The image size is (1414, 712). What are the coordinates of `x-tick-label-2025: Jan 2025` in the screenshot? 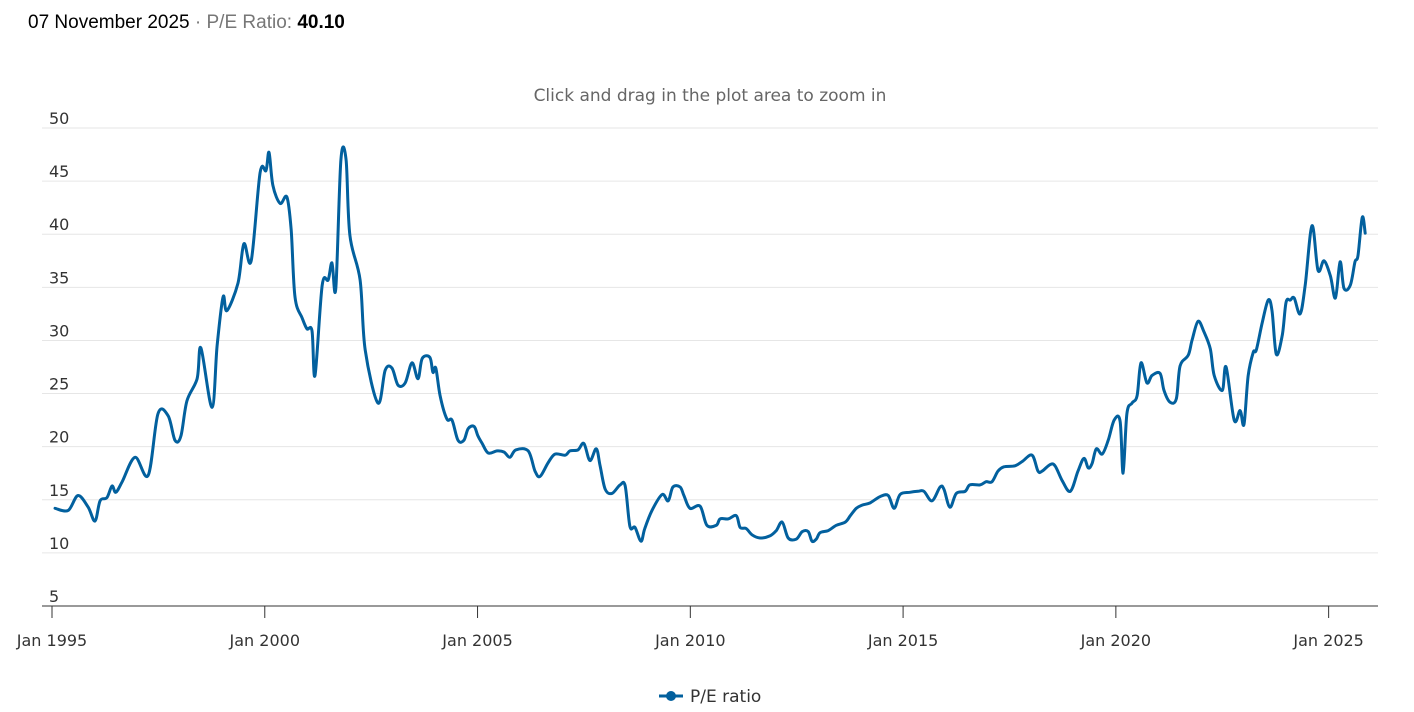 It's located at (1327, 640).